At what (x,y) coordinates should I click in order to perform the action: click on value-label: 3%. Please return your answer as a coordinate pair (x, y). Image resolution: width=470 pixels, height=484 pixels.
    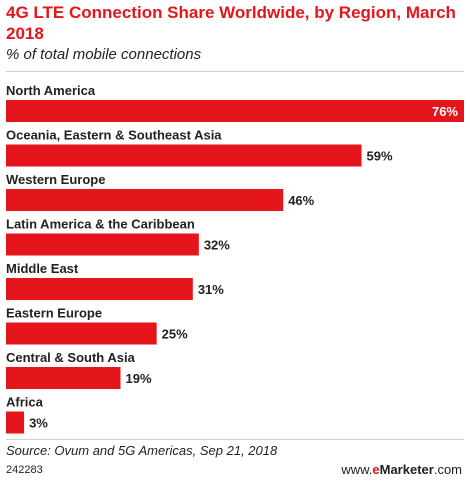
    Looking at the image, I should click on (38, 423).